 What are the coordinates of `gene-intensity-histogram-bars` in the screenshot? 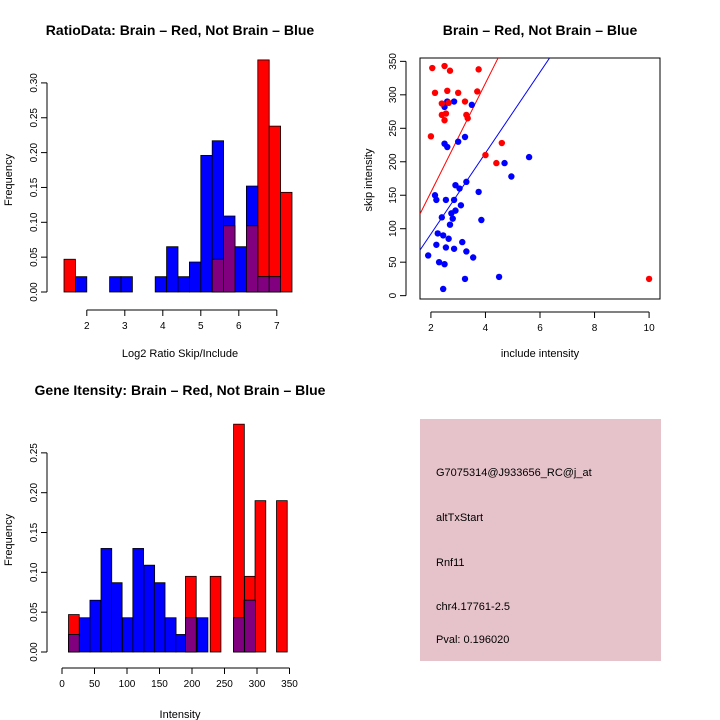 It's located at (178, 538).